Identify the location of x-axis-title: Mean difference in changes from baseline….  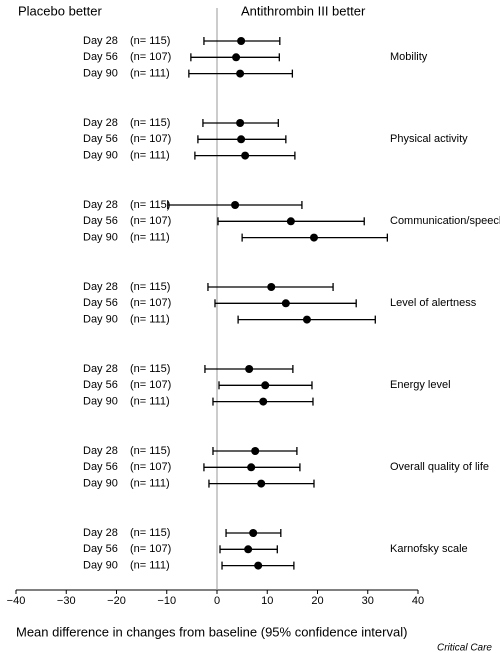
(211, 631).